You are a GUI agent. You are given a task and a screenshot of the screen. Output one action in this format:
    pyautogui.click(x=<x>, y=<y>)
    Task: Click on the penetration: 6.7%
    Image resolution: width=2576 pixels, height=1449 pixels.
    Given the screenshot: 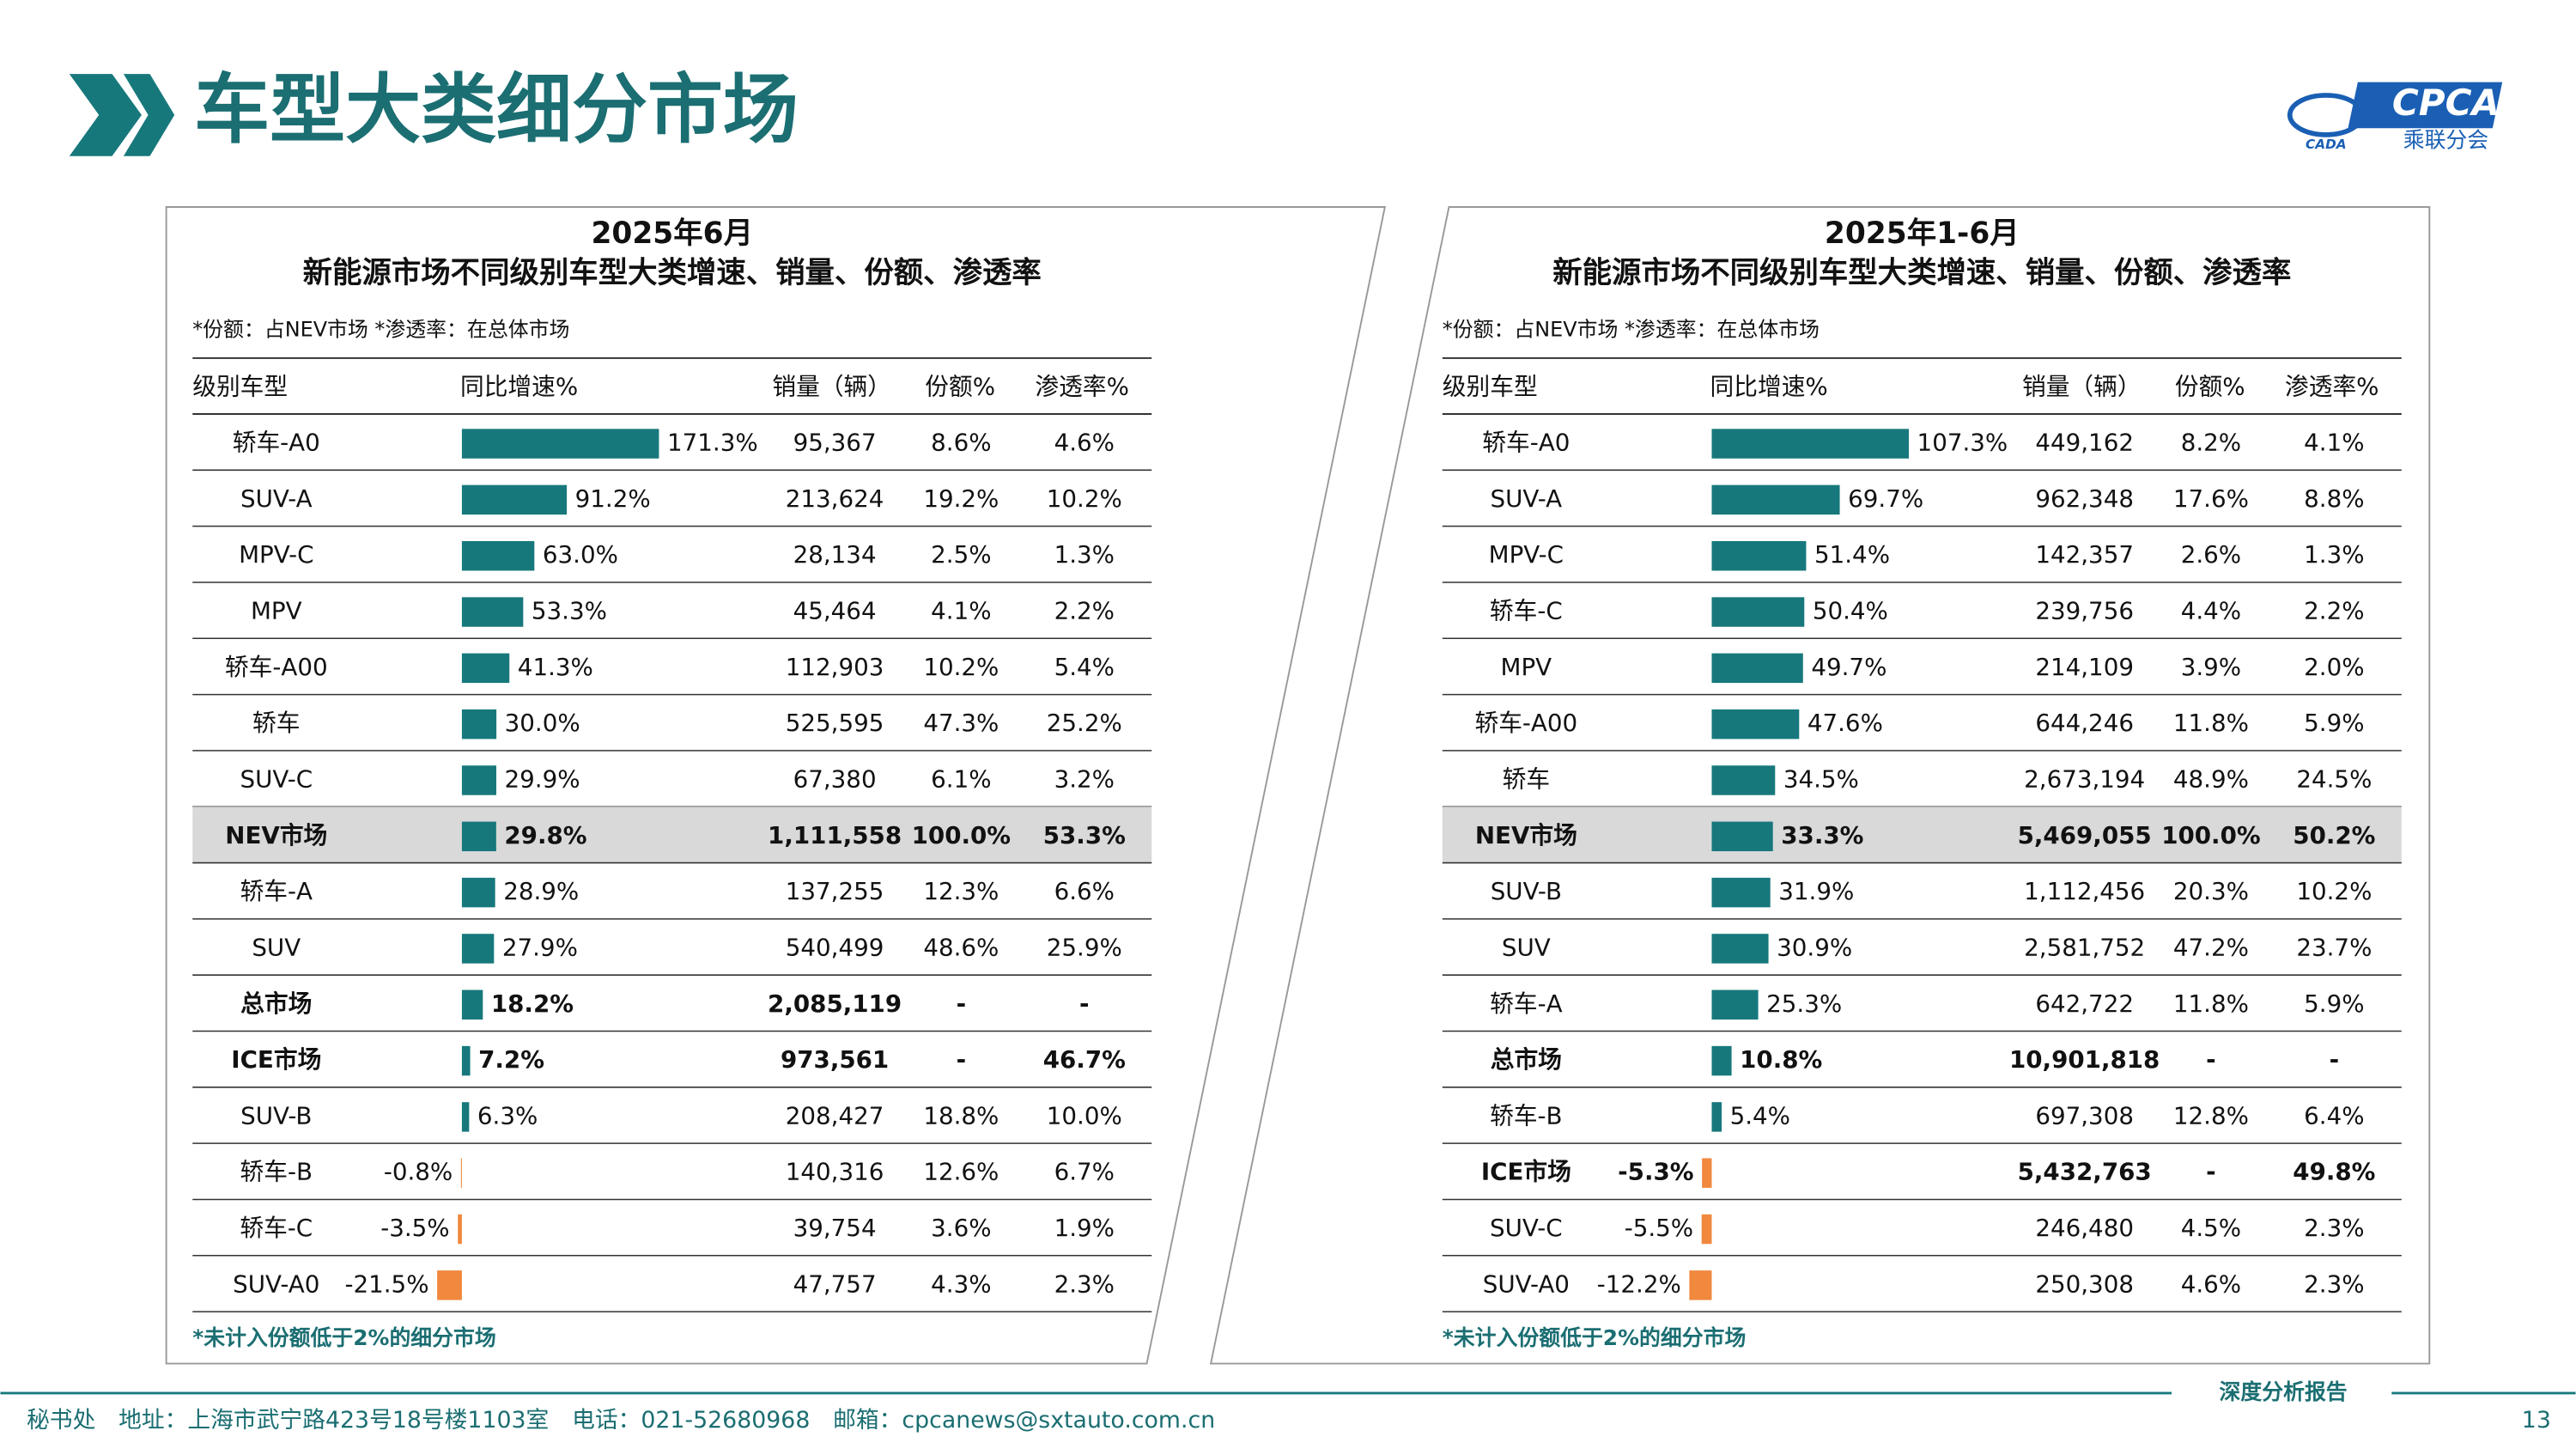 What is the action you would take?
    pyautogui.click(x=1085, y=1172)
    